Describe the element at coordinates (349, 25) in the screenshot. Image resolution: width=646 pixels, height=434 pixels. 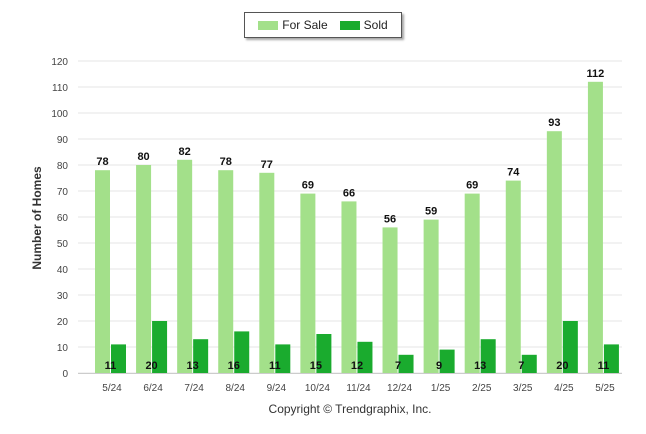
I see `legend-swatch-sold` at that location.